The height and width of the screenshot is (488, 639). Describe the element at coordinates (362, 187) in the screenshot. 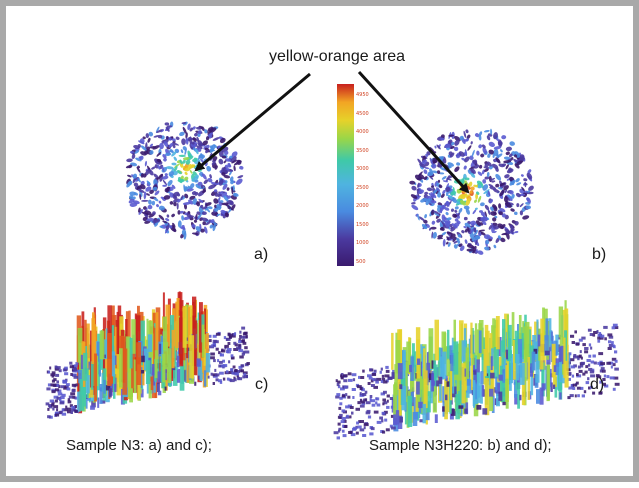

I see `colorbar-tick: 2500` at that location.